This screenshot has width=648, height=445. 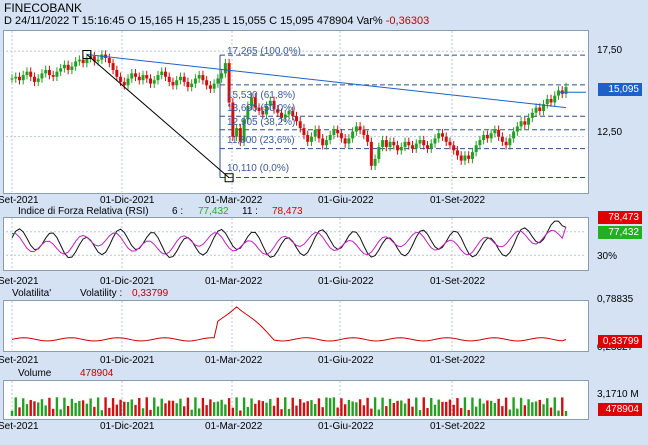 I want to click on price-tick-1: 17,50, so click(x=610, y=50).